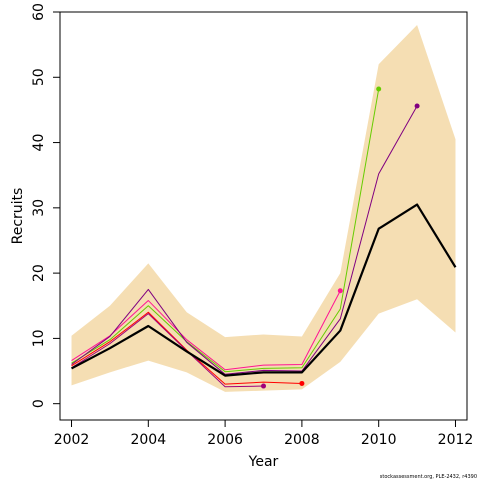  I want to click on y-tick-label: 20, so click(39, 273).